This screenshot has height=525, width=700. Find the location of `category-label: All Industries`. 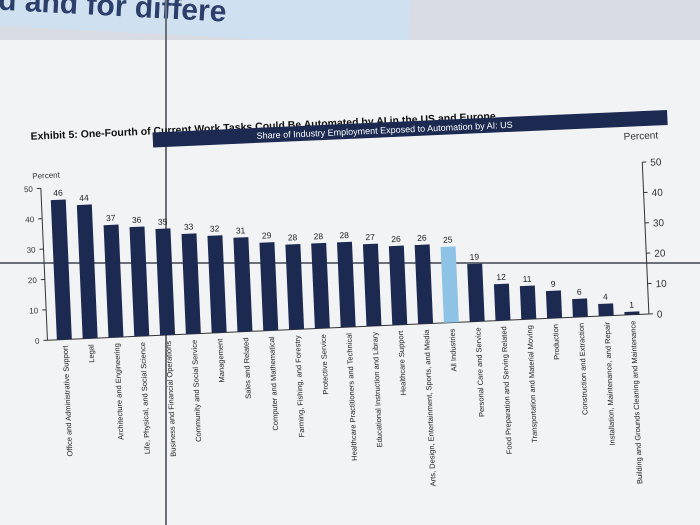

category-label: All Industries is located at coordinates (453, 350).